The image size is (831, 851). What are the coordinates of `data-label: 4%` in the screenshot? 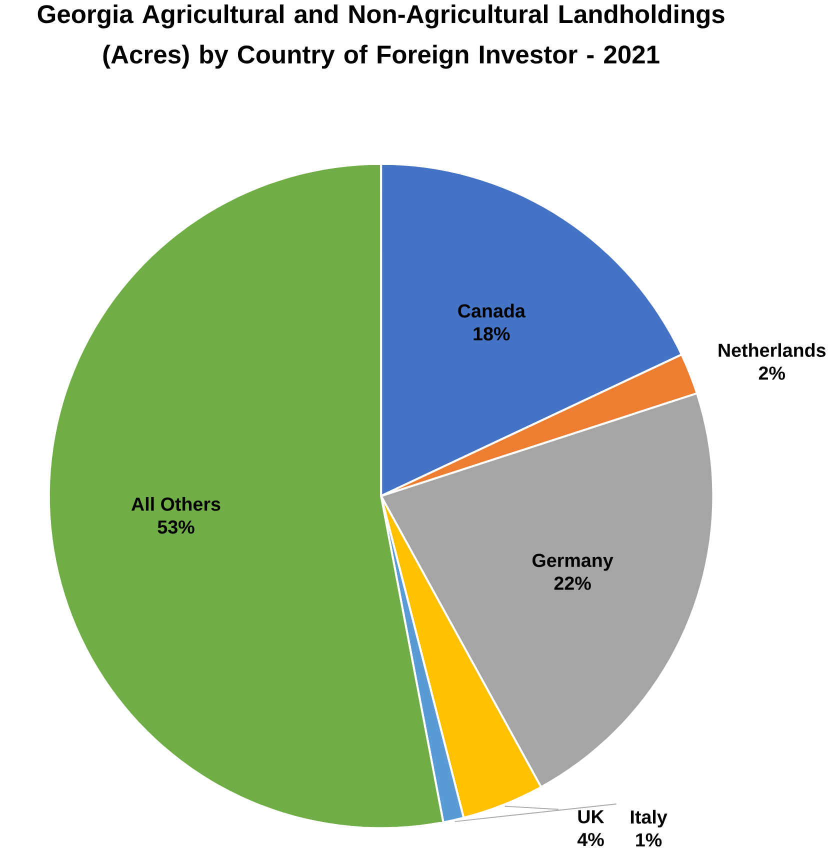 It's located at (591, 839).